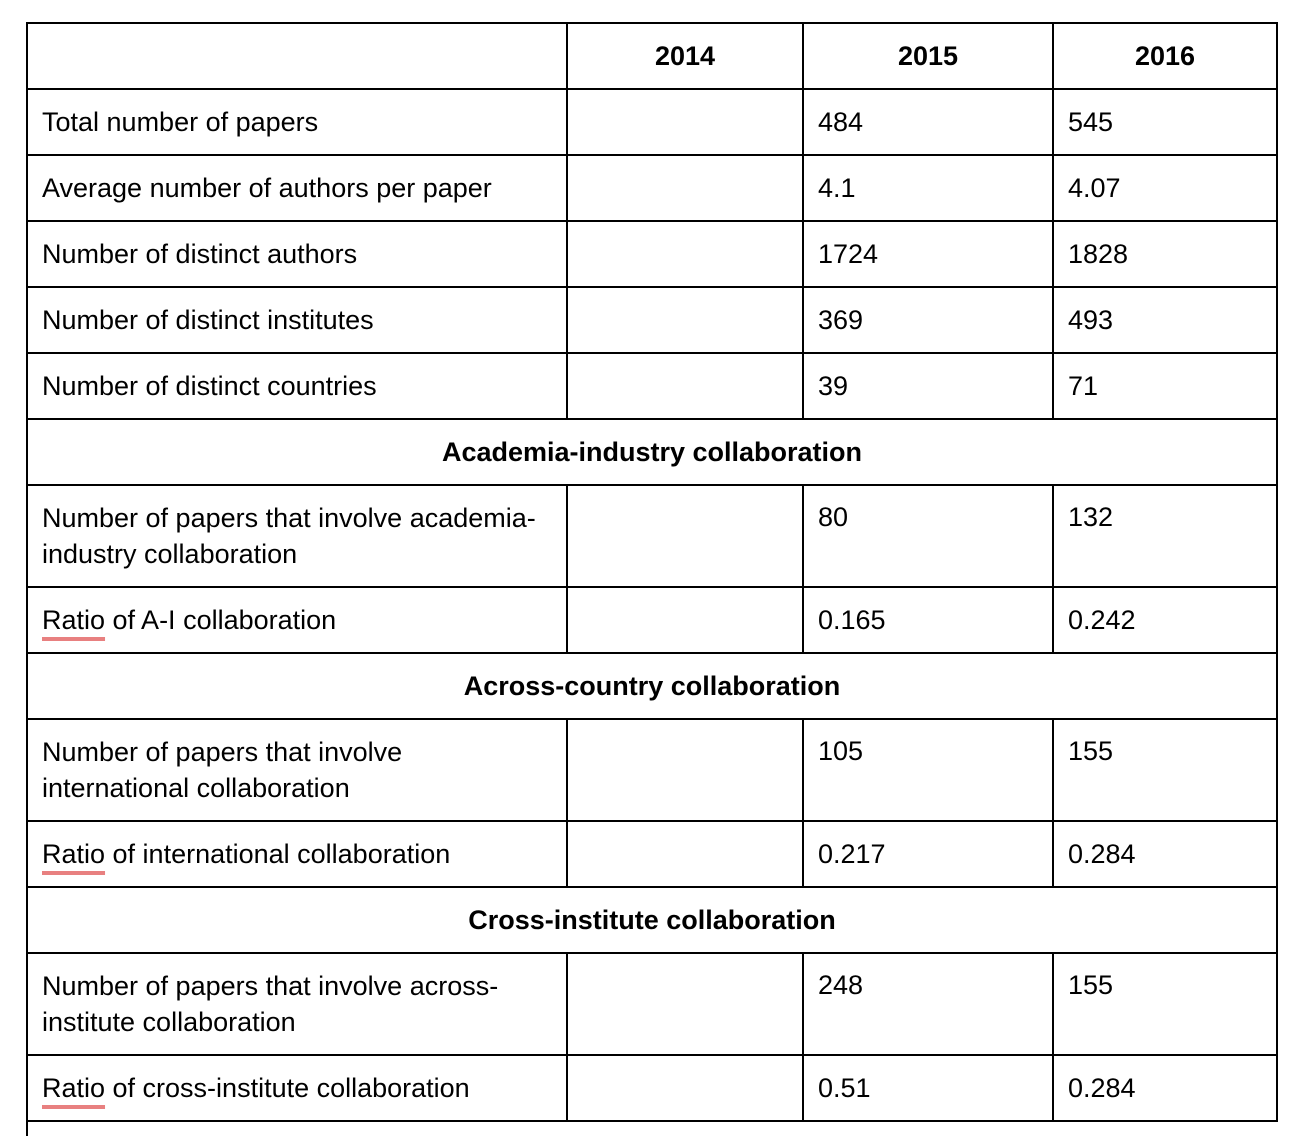 The width and height of the screenshot is (1302, 1136). I want to click on row-label: Ratio of international collaboration, so click(297, 854).